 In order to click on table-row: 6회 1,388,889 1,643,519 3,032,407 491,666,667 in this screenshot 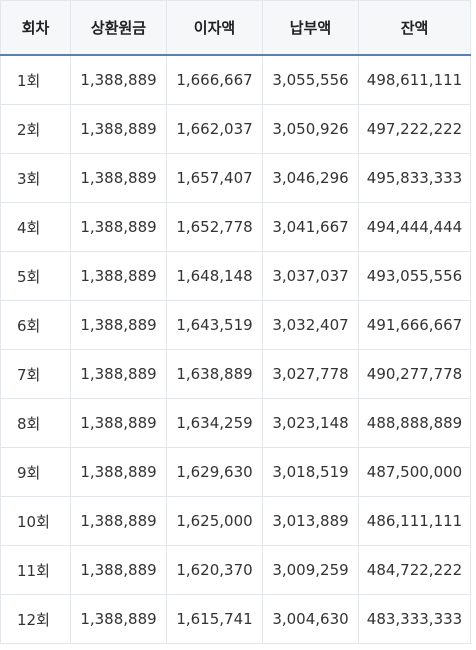, I will do `click(235, 325)`.